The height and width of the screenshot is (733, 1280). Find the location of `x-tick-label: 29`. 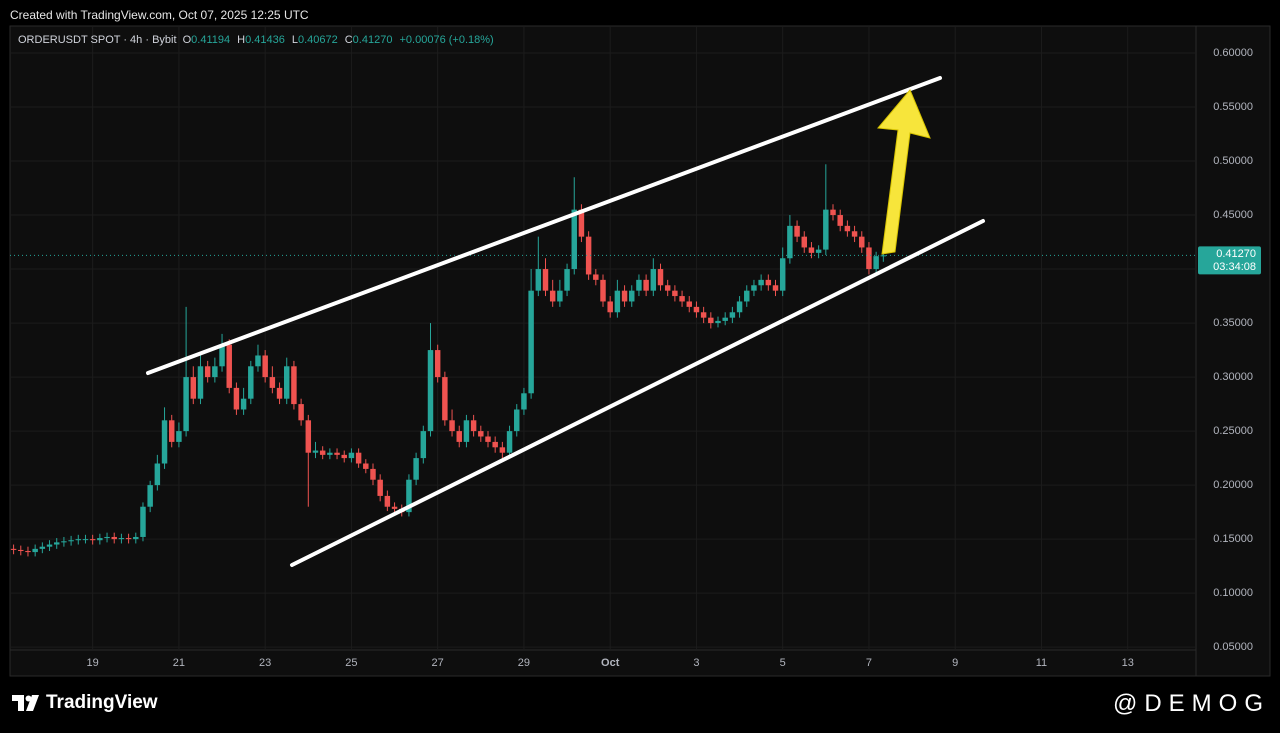

x-tick-label: 29 is located at coordinates (524, 663).